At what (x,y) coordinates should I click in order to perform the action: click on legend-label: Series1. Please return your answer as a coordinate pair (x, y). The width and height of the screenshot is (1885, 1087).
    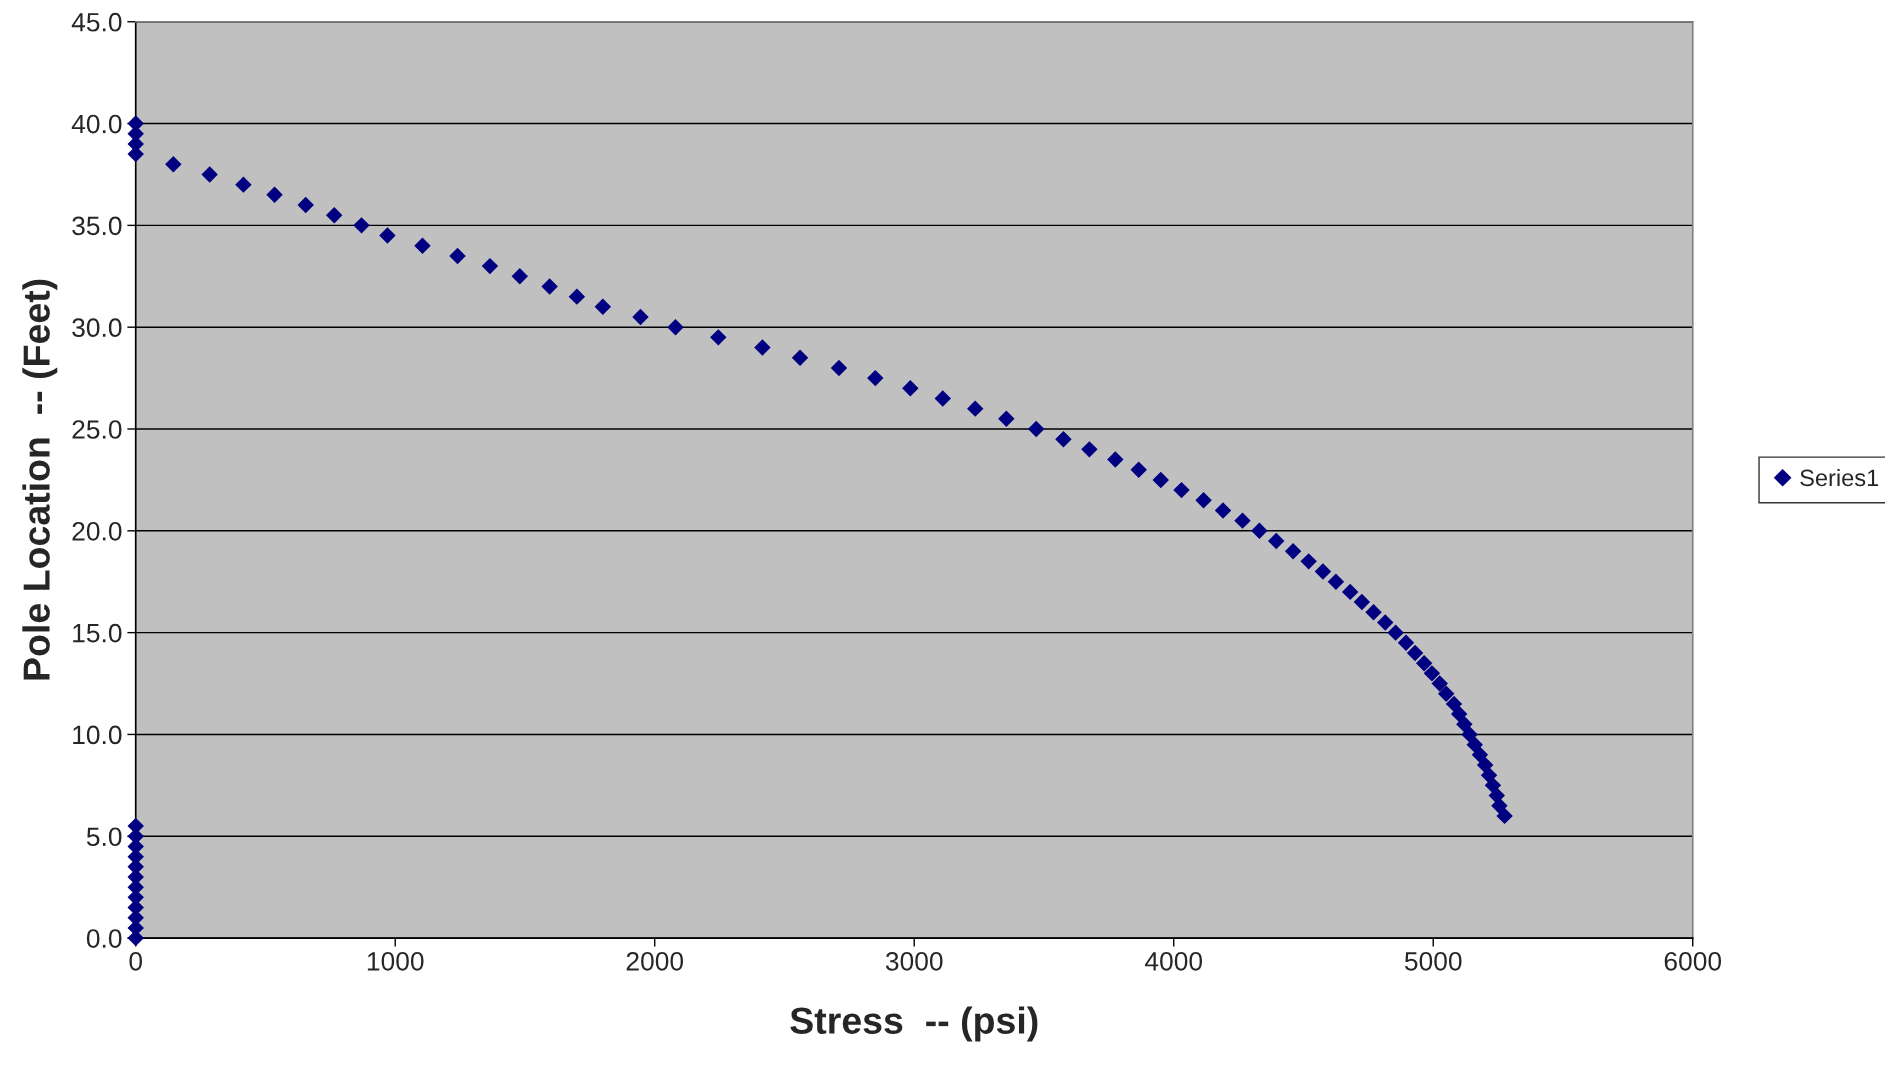
    Looking at the image, I should click on (1839, 477).